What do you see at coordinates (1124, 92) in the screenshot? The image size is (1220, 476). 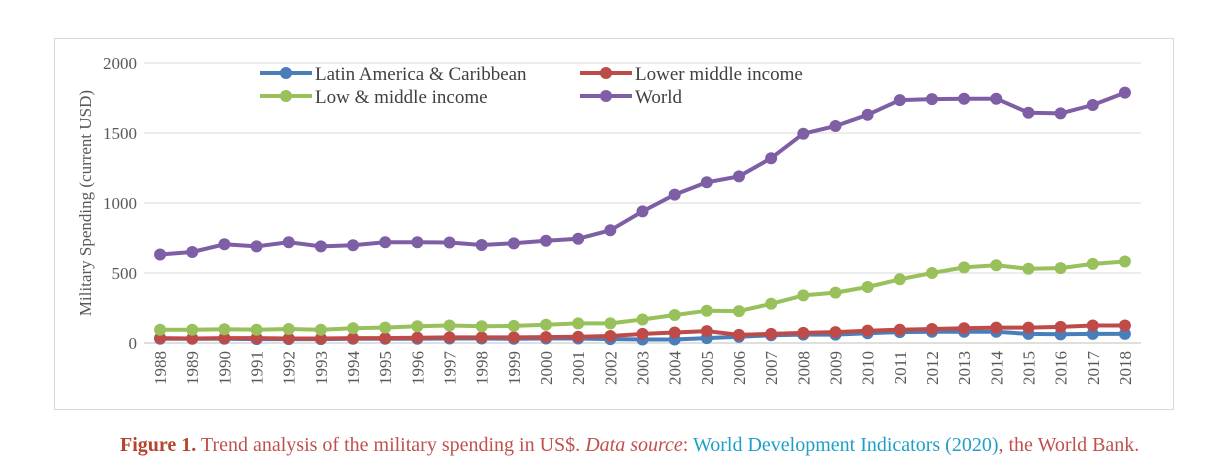 I see `data-point-world-2018` at bounding box center [1124, 92].